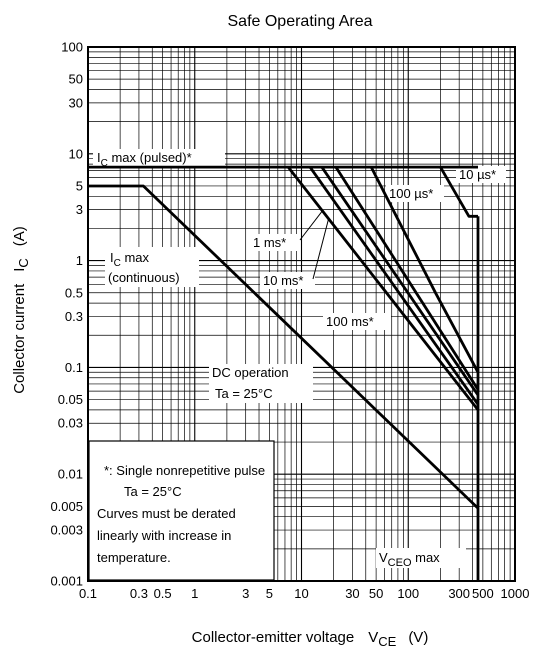 The height and width of the screenshot is (651, 534). I want to click on note-line-3: Curves must be derated, so click(166, 513).